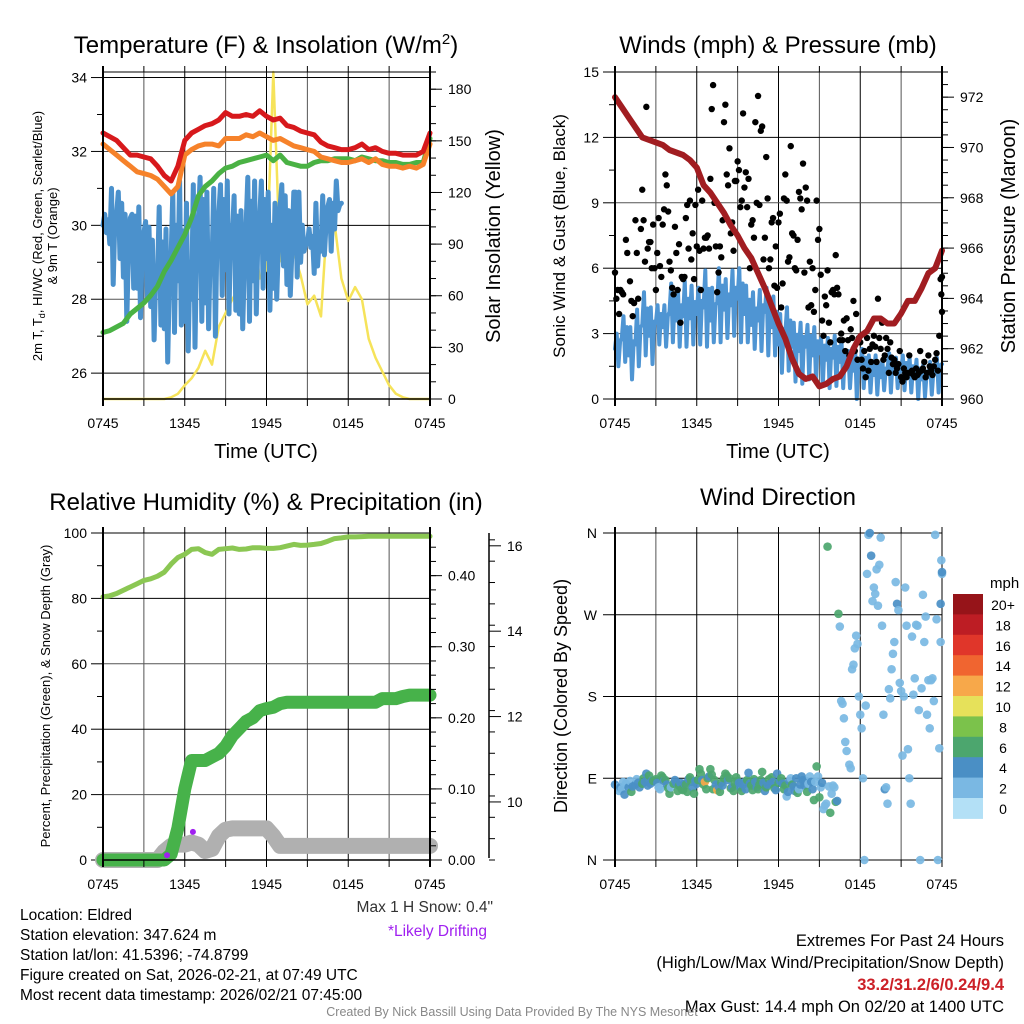 This screenshot has width=1024, height=1024. What do you see at coordinates (461, 576) in the screenshot?
I see `precipitation-ytick-right-label: 0.40` at bounding box center [461, 576].